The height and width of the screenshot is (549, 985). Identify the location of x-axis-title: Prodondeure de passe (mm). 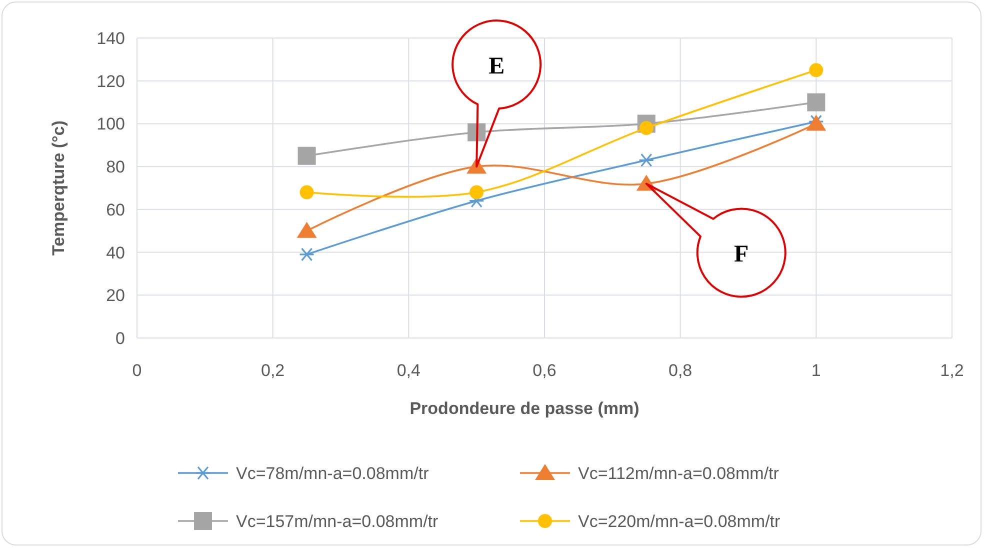
(525, 408).